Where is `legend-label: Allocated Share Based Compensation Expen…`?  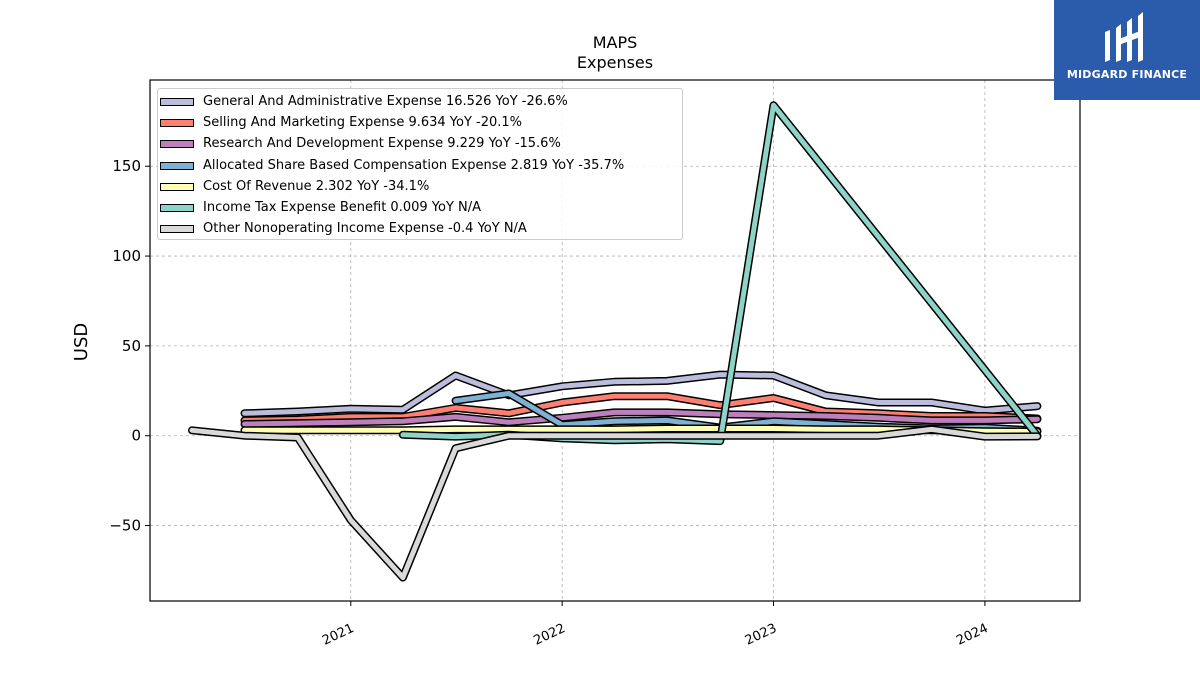
legend-label: Allocated Share Based Compensation Expen… is located at coordinates (414, 165).